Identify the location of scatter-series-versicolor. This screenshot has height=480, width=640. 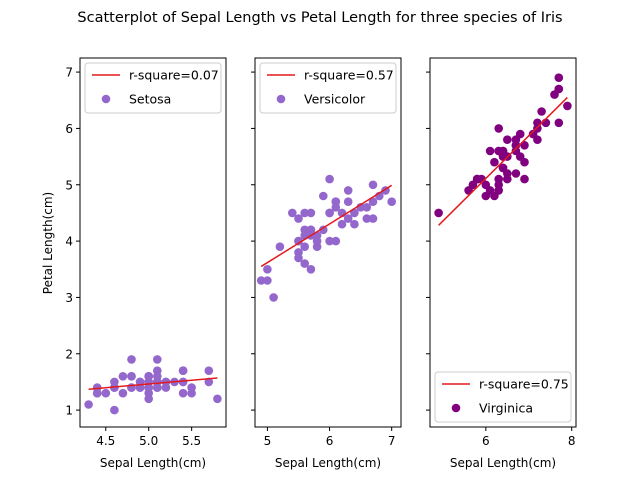
(326, 238).